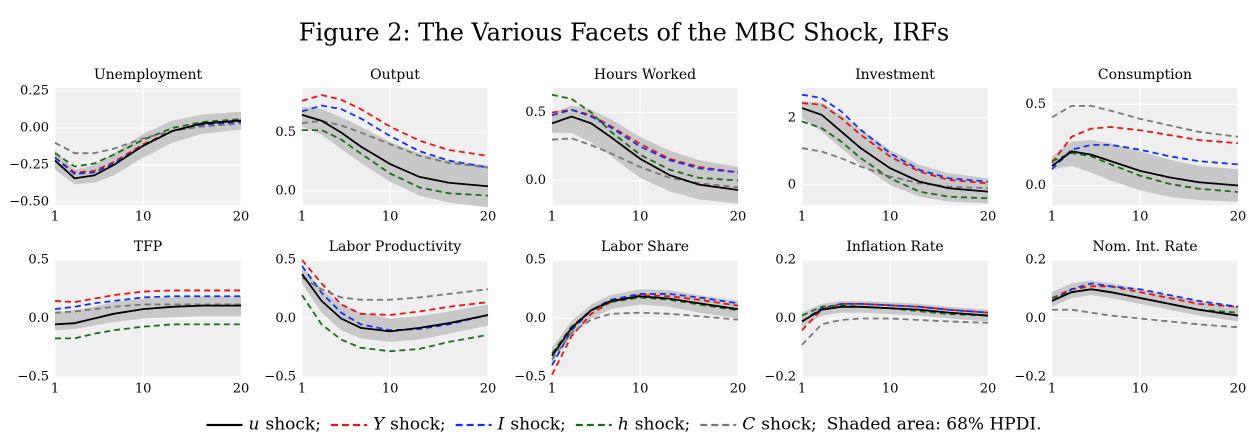 Image resolution: width=1249 pixels, height=438 pixels. Describe the element at coordinates (895, 75) in the screenshot. I see `panel-title: Investment` at that location.